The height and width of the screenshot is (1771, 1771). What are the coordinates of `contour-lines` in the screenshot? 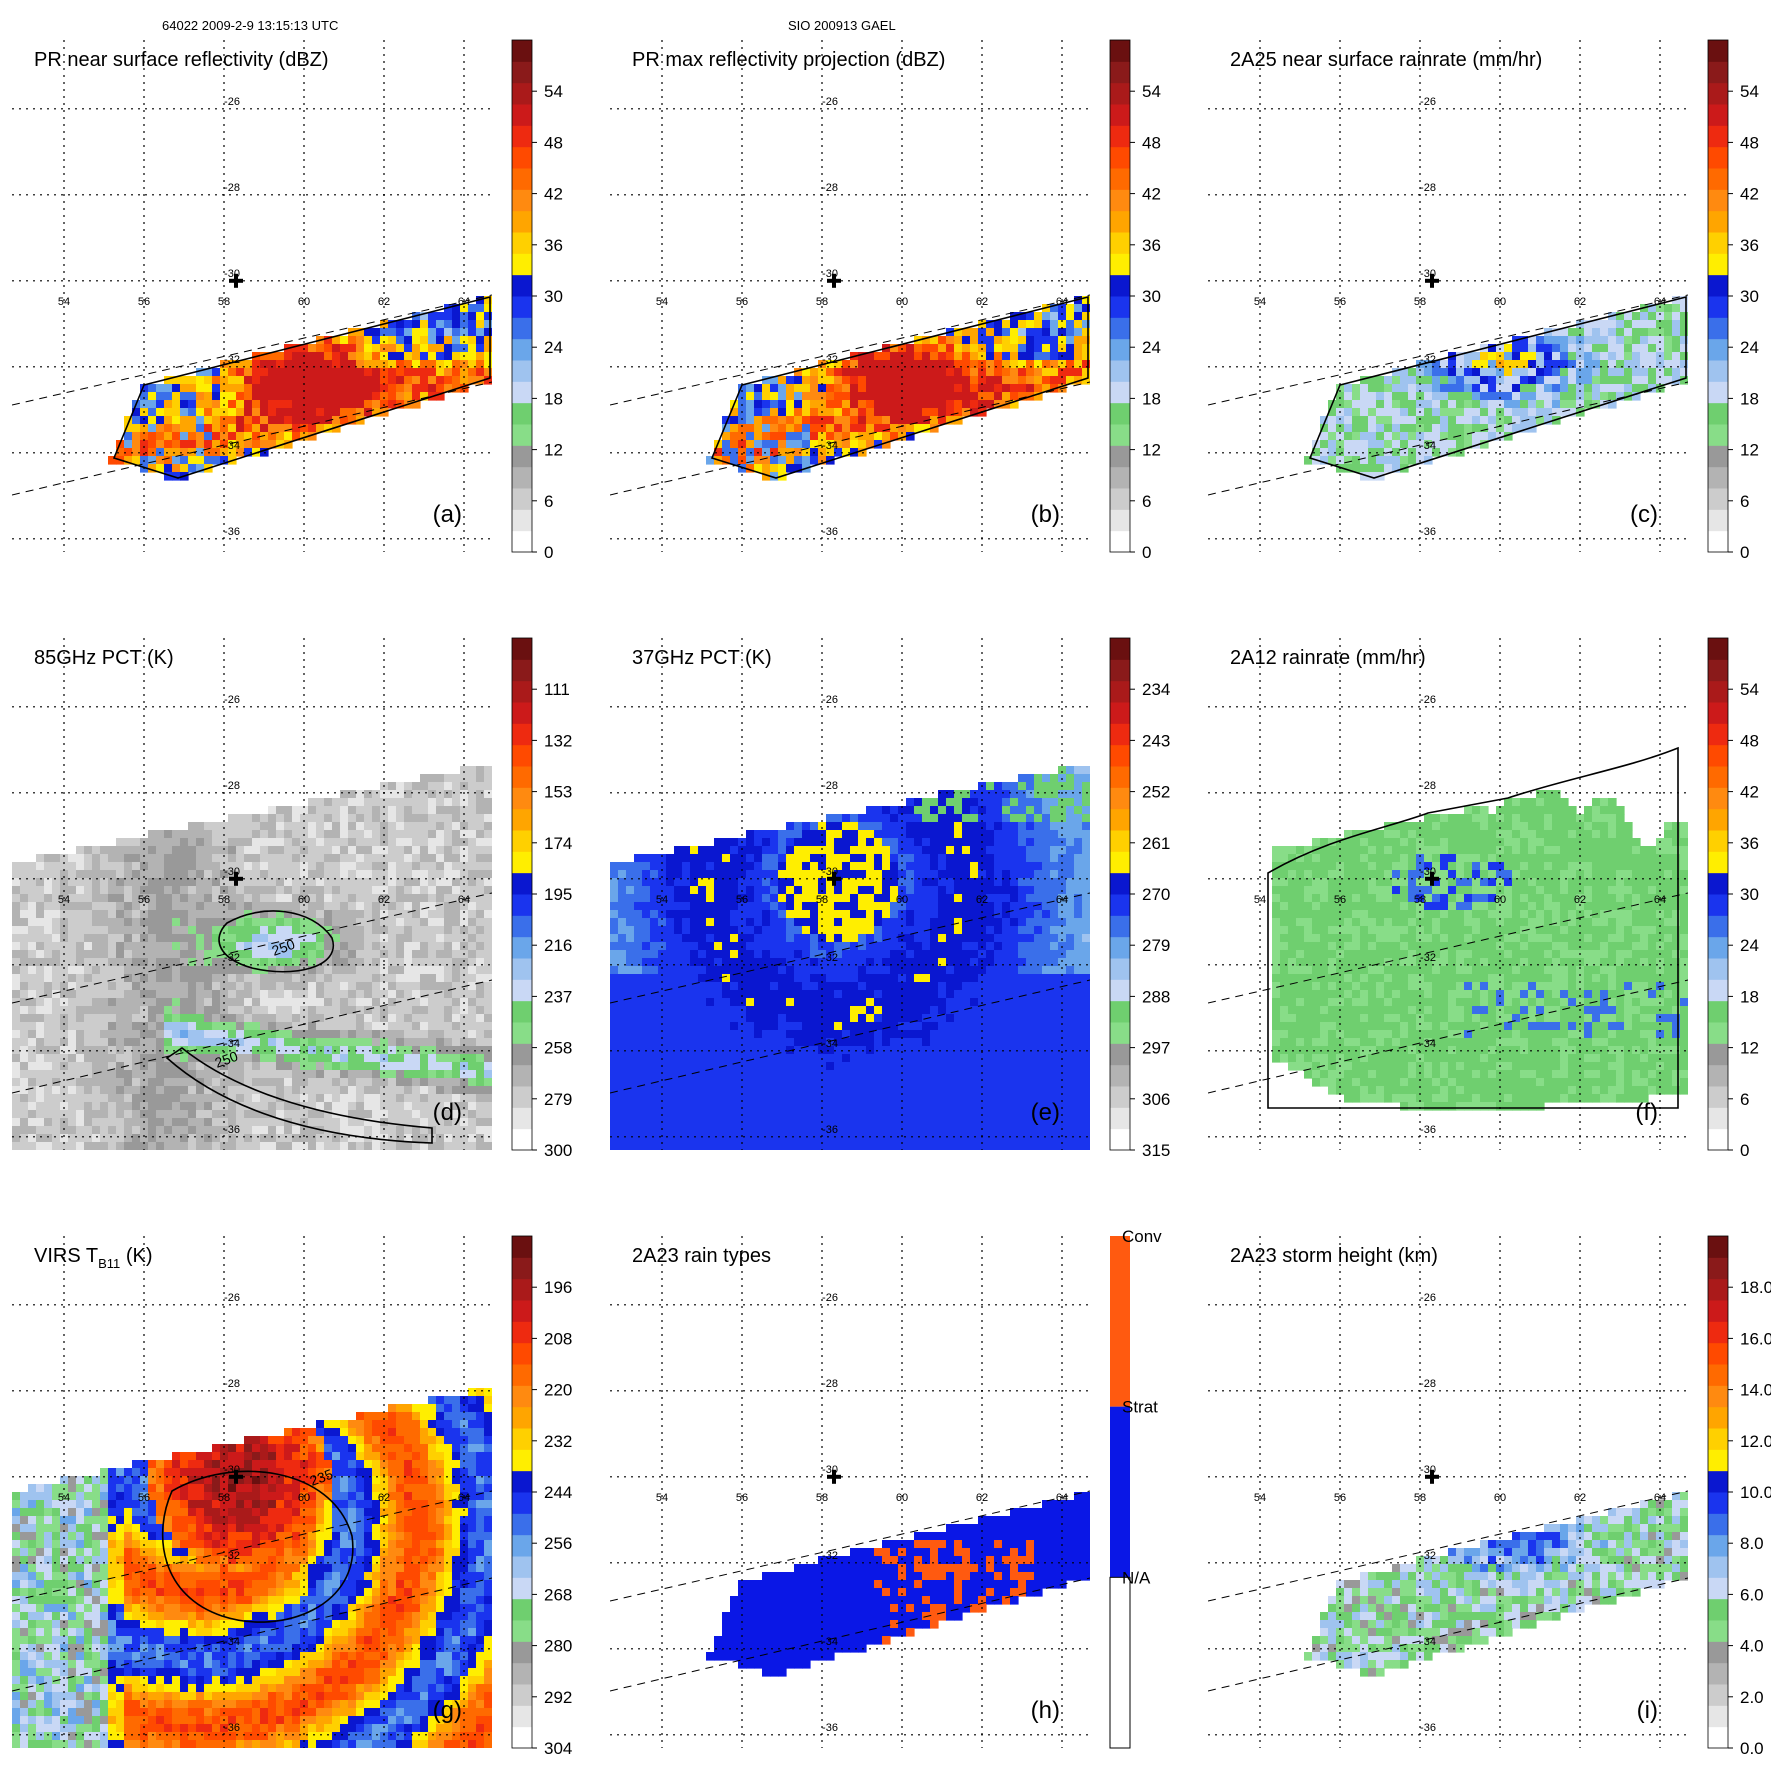 It's located at (1497, 387).